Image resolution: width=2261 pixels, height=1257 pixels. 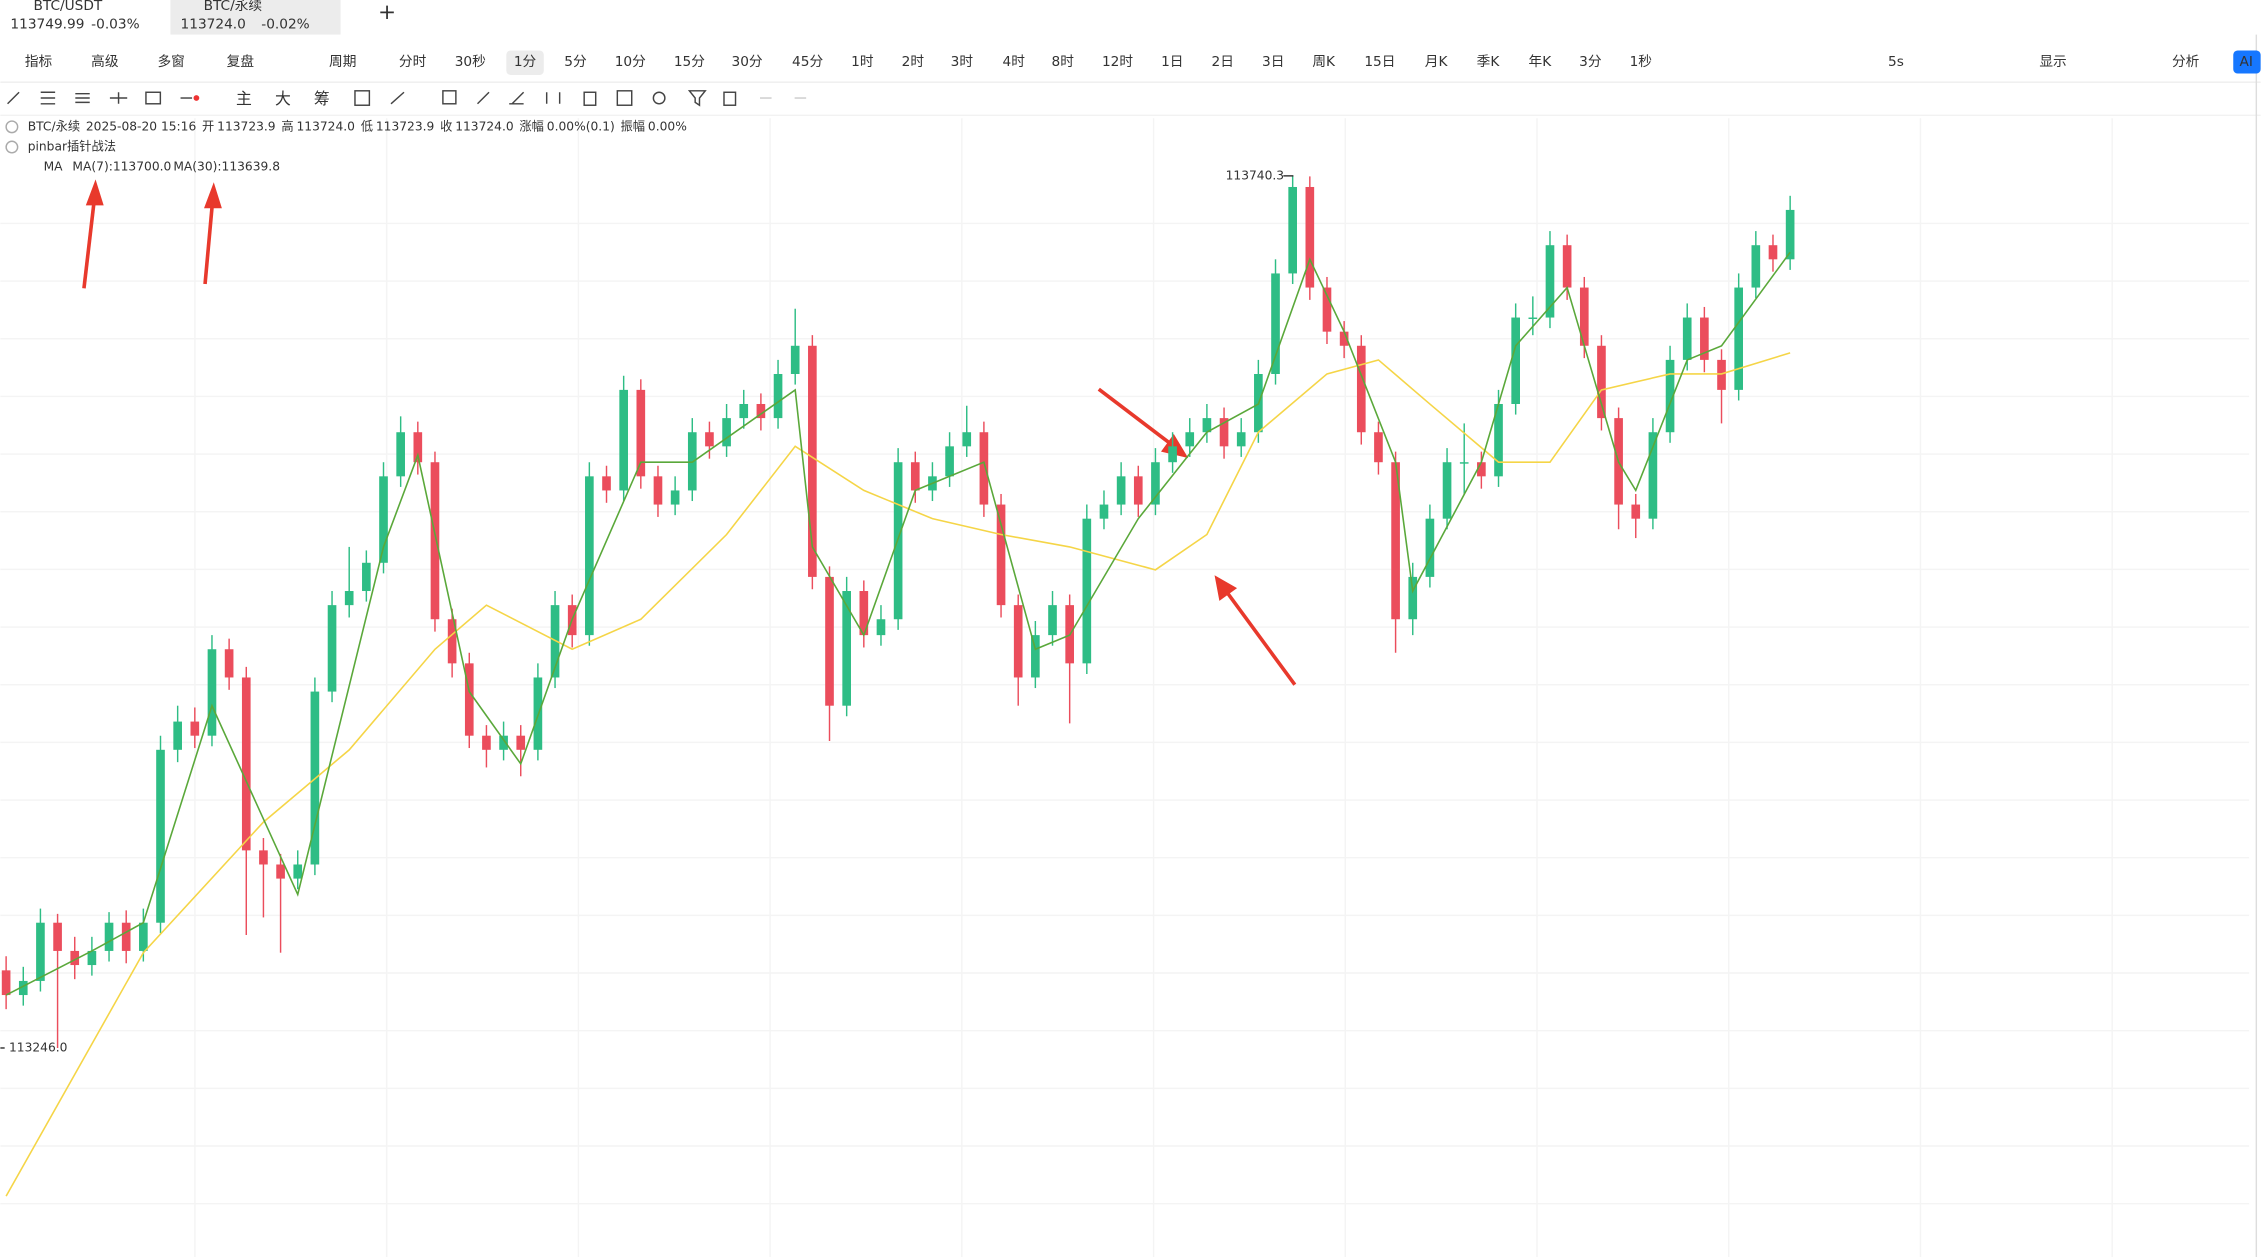 I want to click on active-tab, so click(x=255, y=17).